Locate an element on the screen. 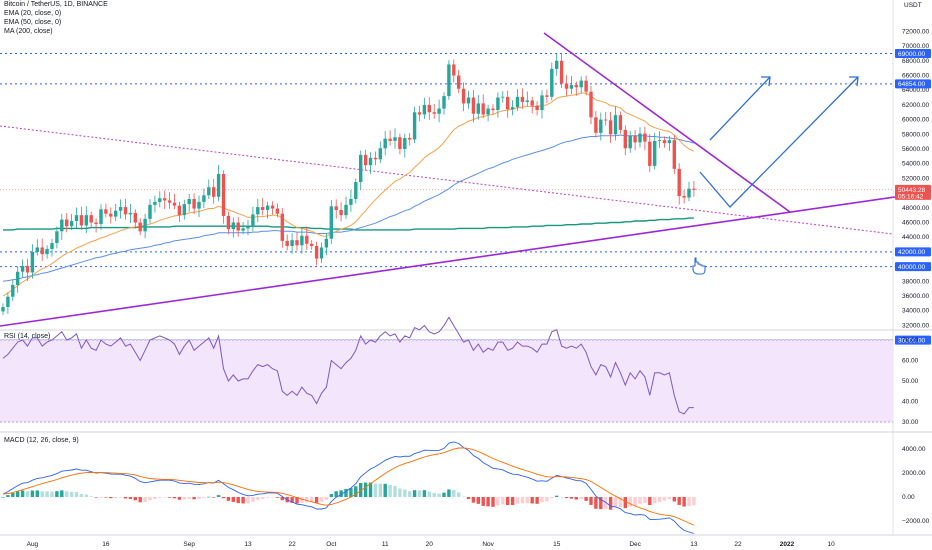 This screenshot has width=932, height=550. price-tick-label: 62000.00 is located at coordinates (915, 105).